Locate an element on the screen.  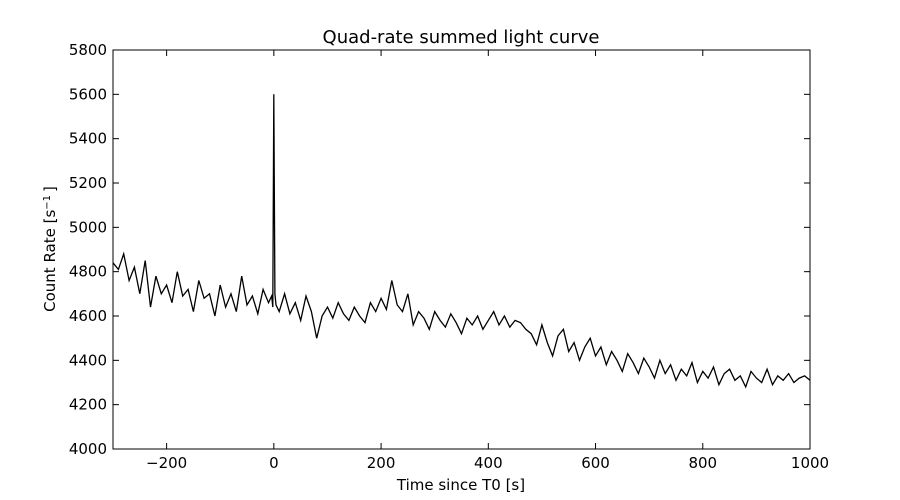
y-tick-label: 5000 is located at coordinates (88, 227).